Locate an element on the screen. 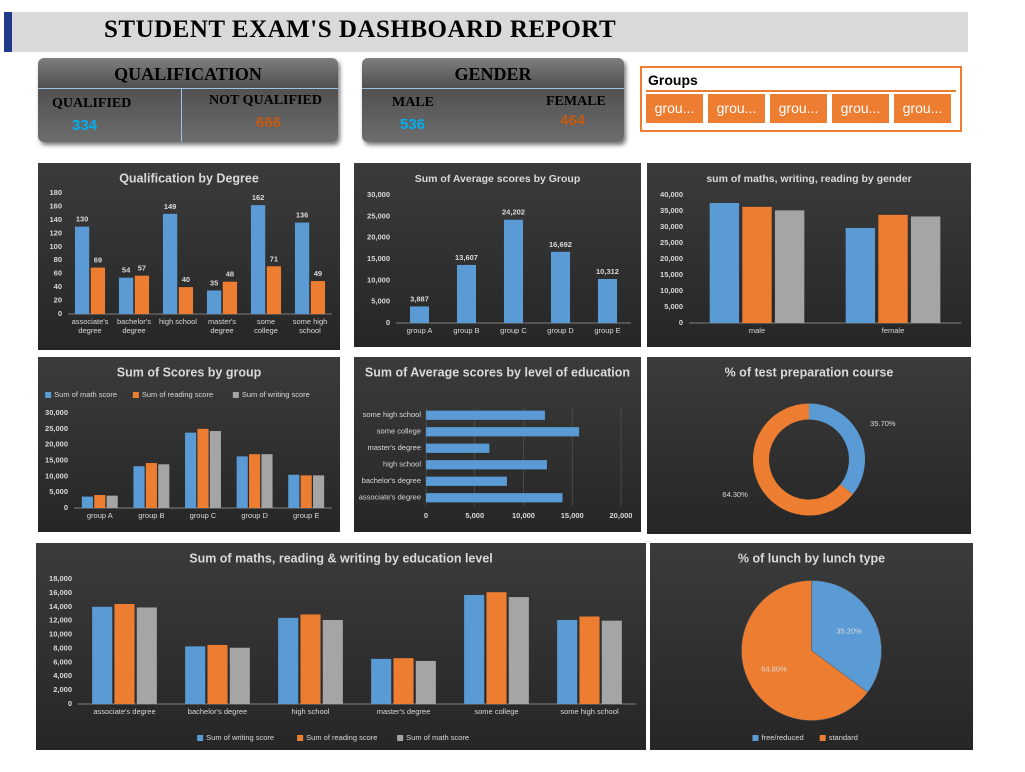 This screenshot has height=772, width=1025. y-tick-label: 8,000 is located at coordinates (62, 647).